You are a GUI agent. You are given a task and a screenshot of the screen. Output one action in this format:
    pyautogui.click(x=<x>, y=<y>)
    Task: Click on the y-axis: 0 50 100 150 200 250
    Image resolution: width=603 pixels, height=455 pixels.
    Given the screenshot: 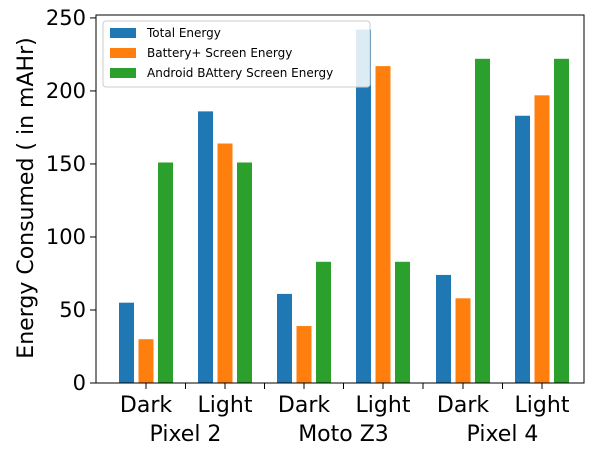 What is the action you would take?
    pyautogui.click(x=71, y=200)
    